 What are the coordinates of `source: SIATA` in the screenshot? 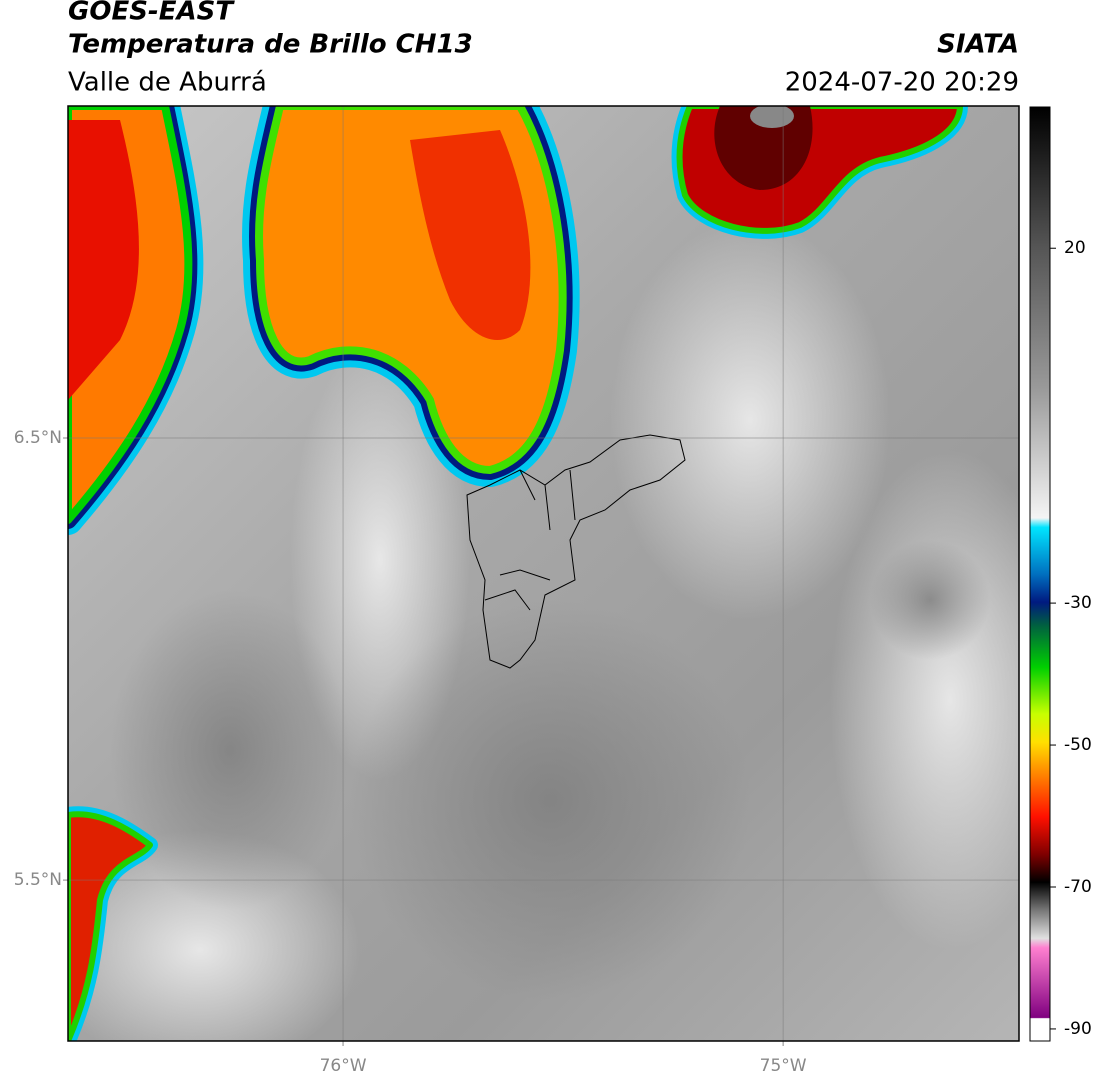 It's located at (978, 45).